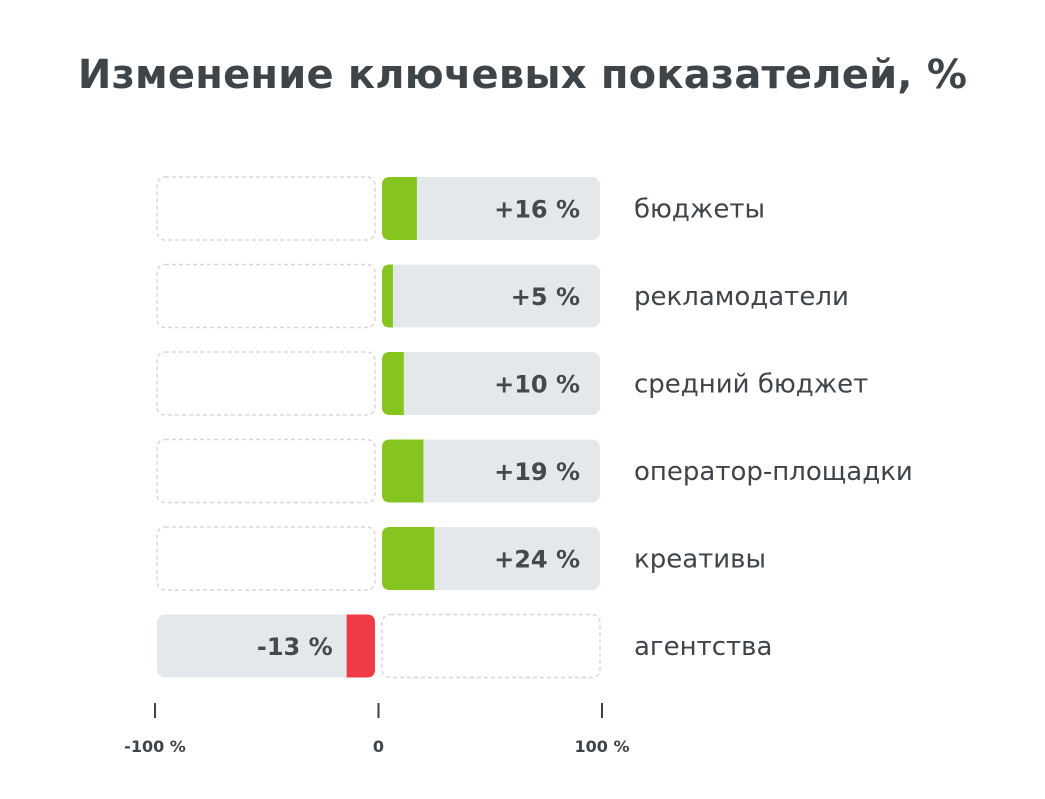 The image size is (1045, 799). What do you see at coordinates (545, 297) in the screenshot?
I see `value-label-1: +5 %` at bounding box center [545, 297].